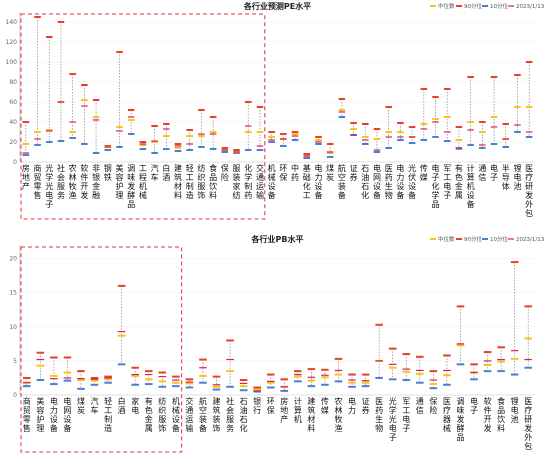  Describe the element at coordinates (352, 405) in the screenshot. I see `category-label: 电力` at that location.